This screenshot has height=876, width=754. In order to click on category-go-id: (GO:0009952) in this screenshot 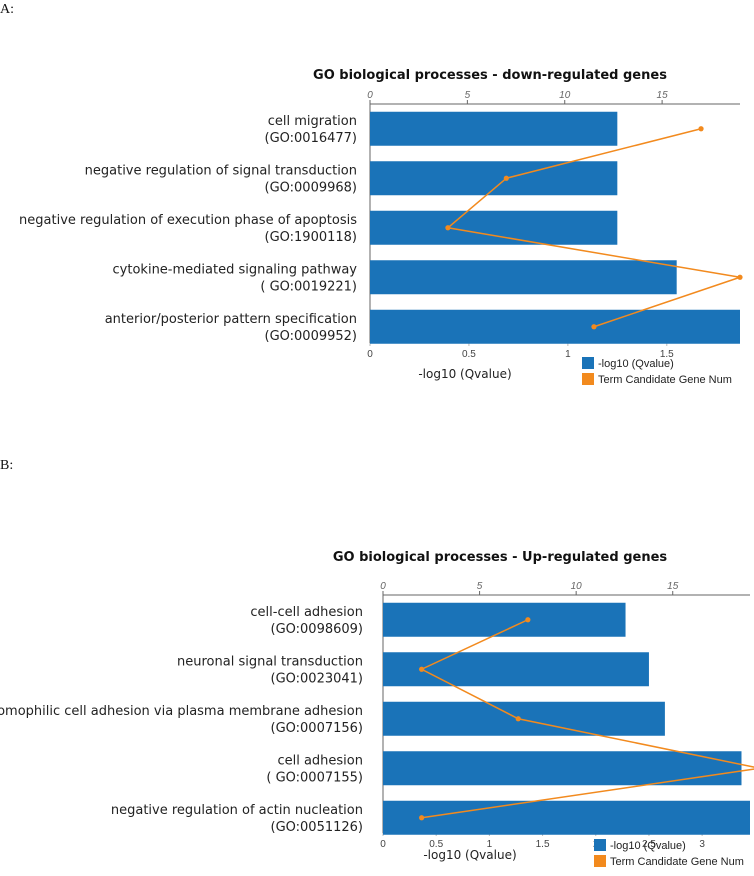, I will do `click(311, 336)`.